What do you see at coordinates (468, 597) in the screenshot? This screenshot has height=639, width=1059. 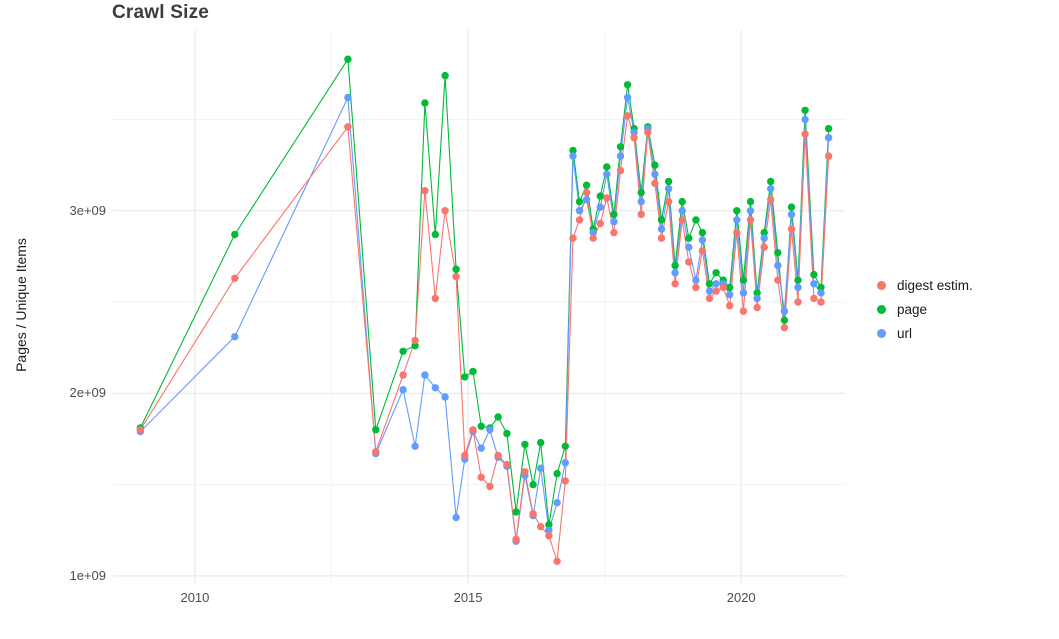 I see `x-tick-label: 2015` at bounding box center [468, 597].